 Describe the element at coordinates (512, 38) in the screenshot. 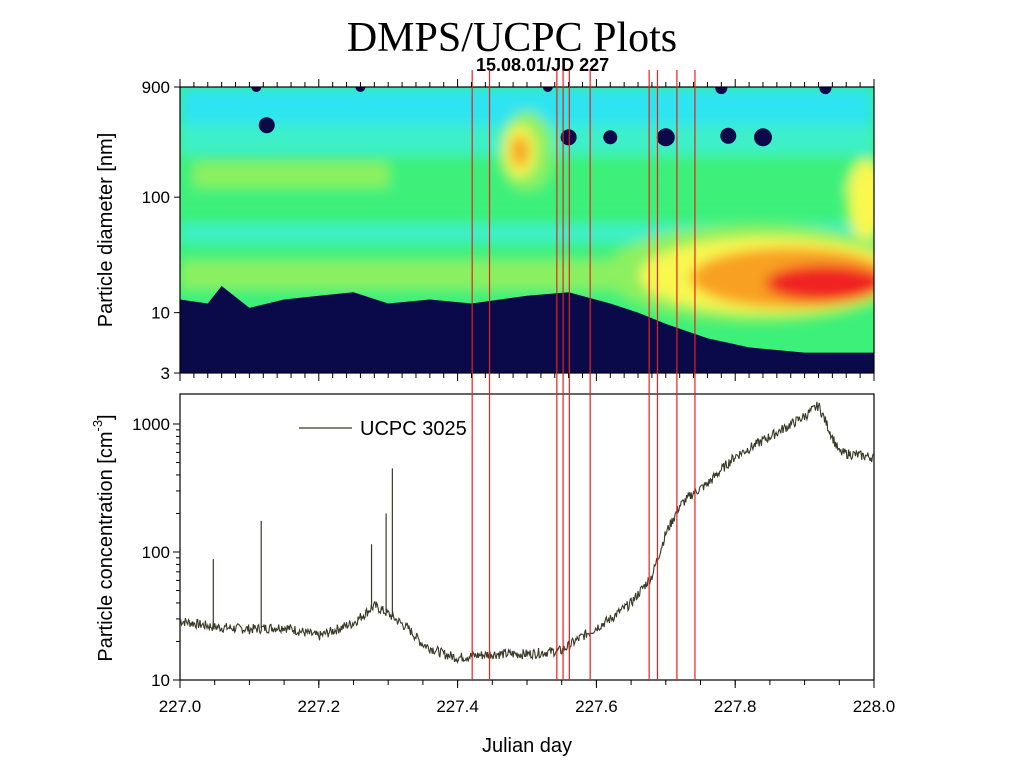

I see `page-title: DMPS/UCPC Plots` at that location.